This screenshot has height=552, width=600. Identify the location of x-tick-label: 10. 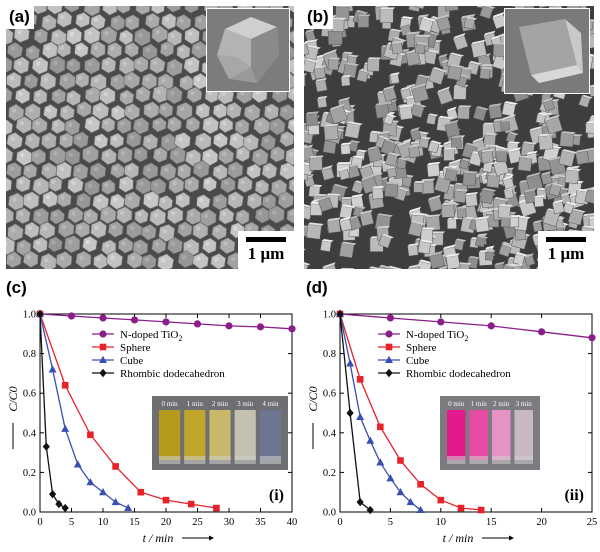
(103, 522).